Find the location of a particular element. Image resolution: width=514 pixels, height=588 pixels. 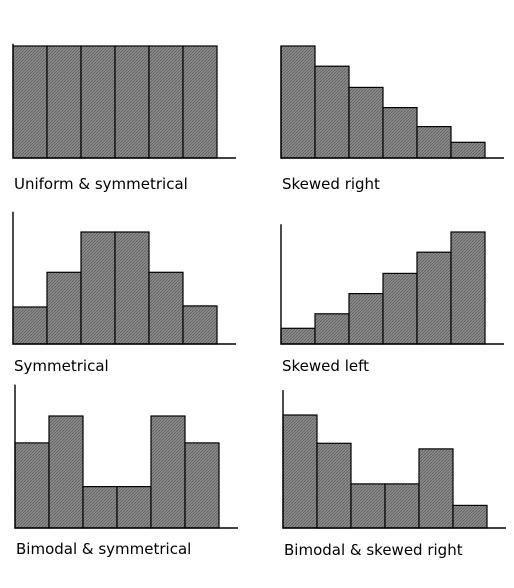

chart-title: Skewed left is located at coordinates (325, 366).